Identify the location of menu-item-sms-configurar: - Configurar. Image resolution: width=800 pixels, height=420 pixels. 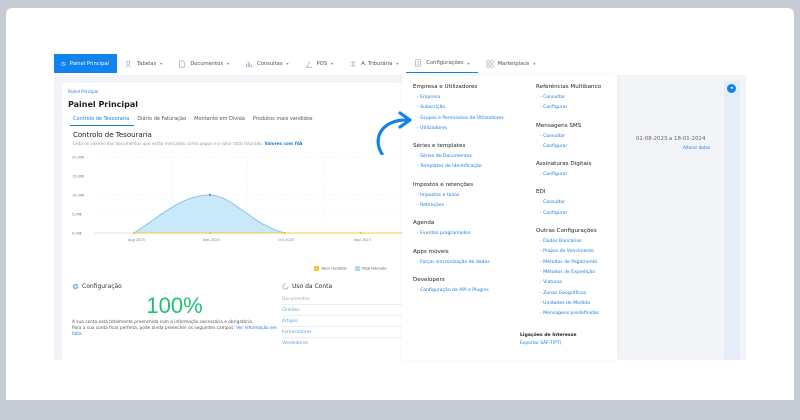
(554, 146).